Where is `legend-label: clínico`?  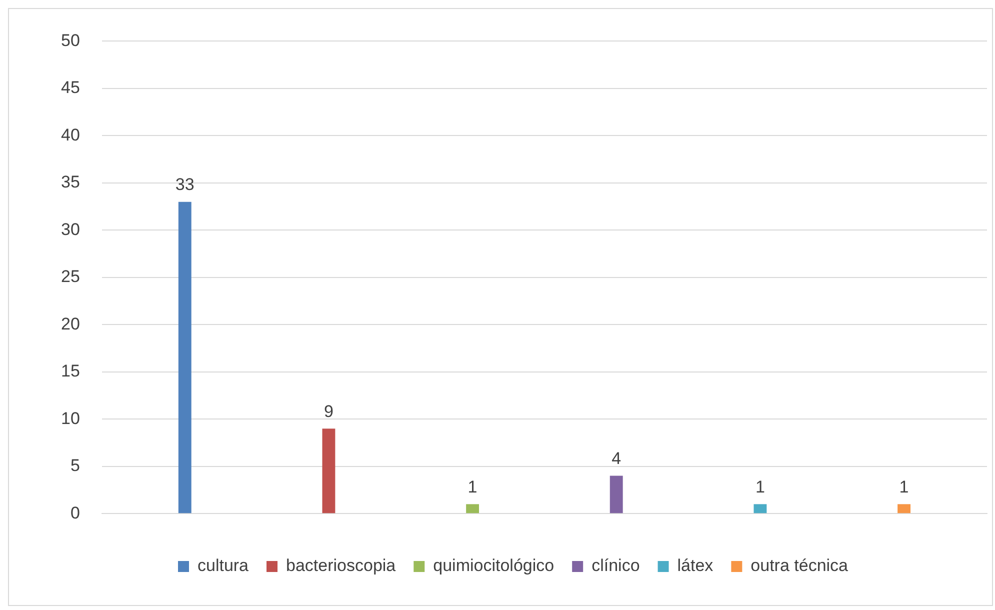 legend-label: clínico is located at coordinates (616, 566).